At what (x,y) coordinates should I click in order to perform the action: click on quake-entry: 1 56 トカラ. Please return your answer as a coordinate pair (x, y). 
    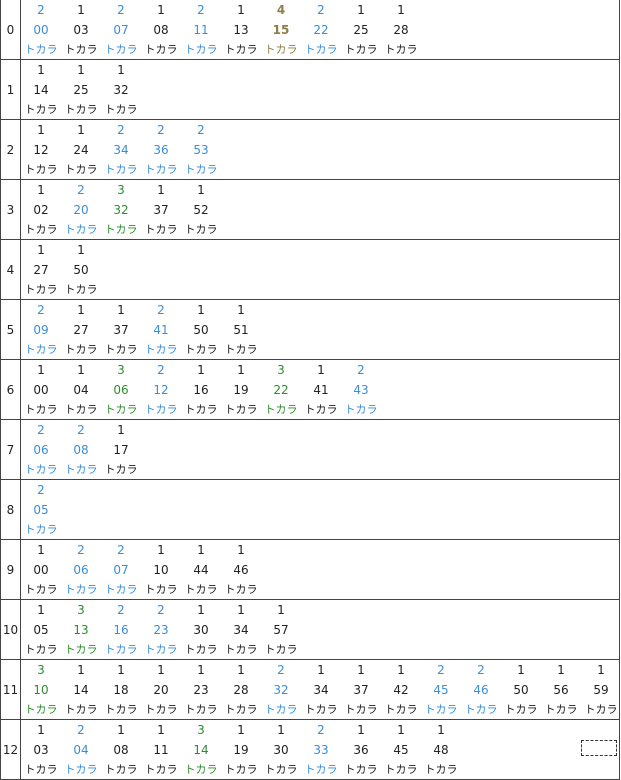
    Looking at the image, I should click on (561, 690).